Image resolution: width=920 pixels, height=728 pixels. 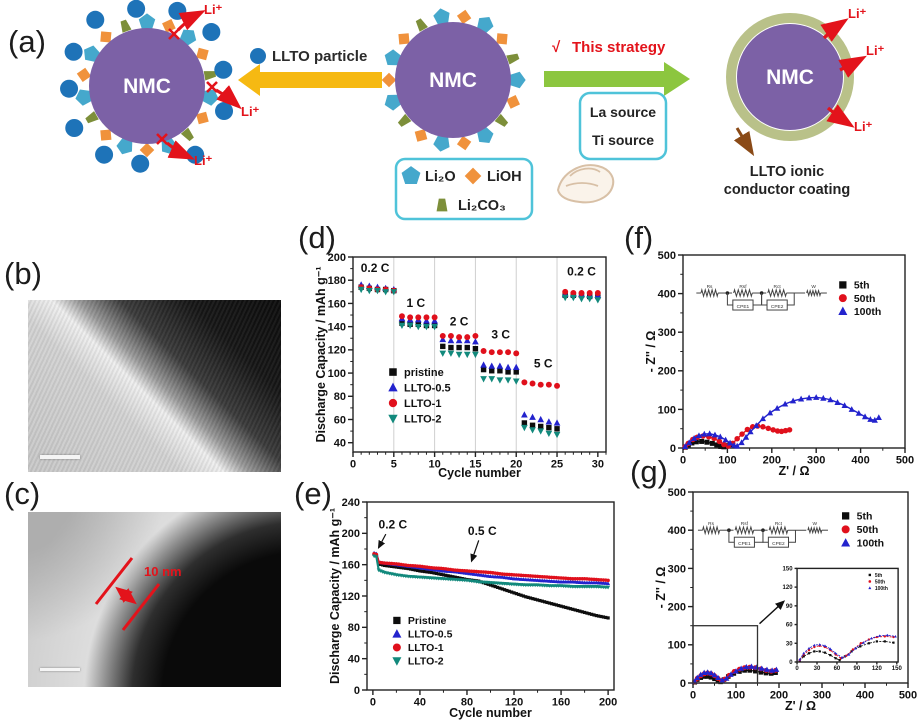 What do you see at coordinates (441, 189) in the screenshot?
I see `species-legend-icons` at bounding box center [441, 189].